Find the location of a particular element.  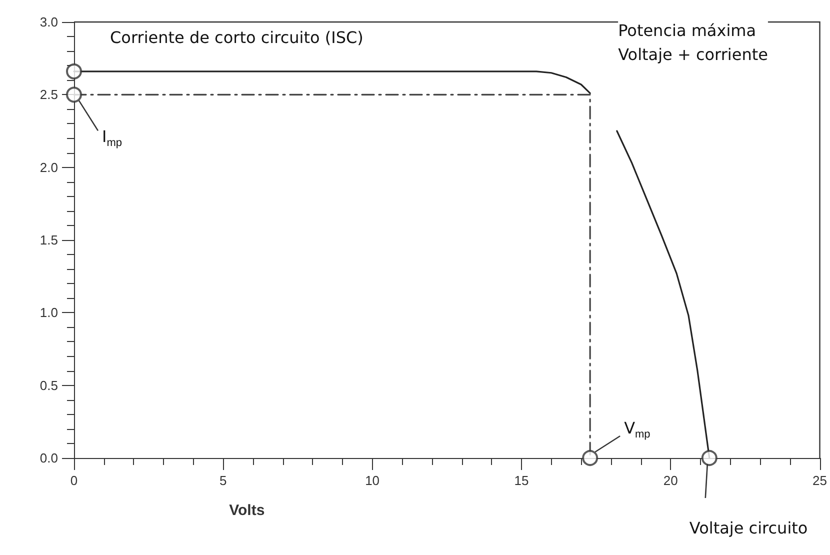

y-tick-label: 0.5 is located at coordinates (49, 385).